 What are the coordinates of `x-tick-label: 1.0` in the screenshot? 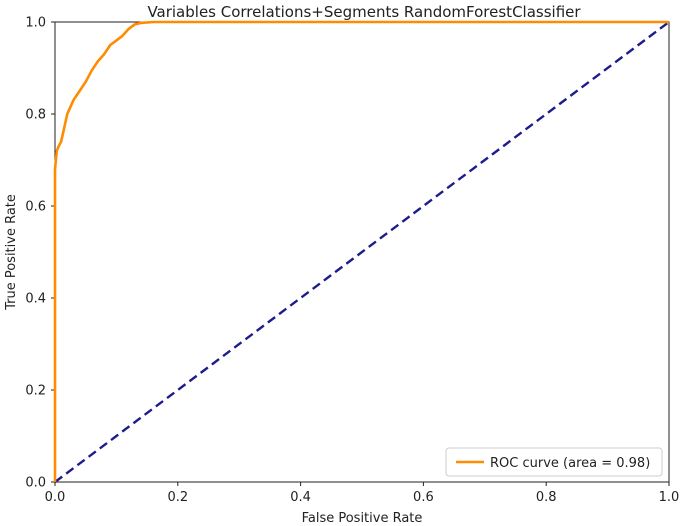 It's located at (669, 497).